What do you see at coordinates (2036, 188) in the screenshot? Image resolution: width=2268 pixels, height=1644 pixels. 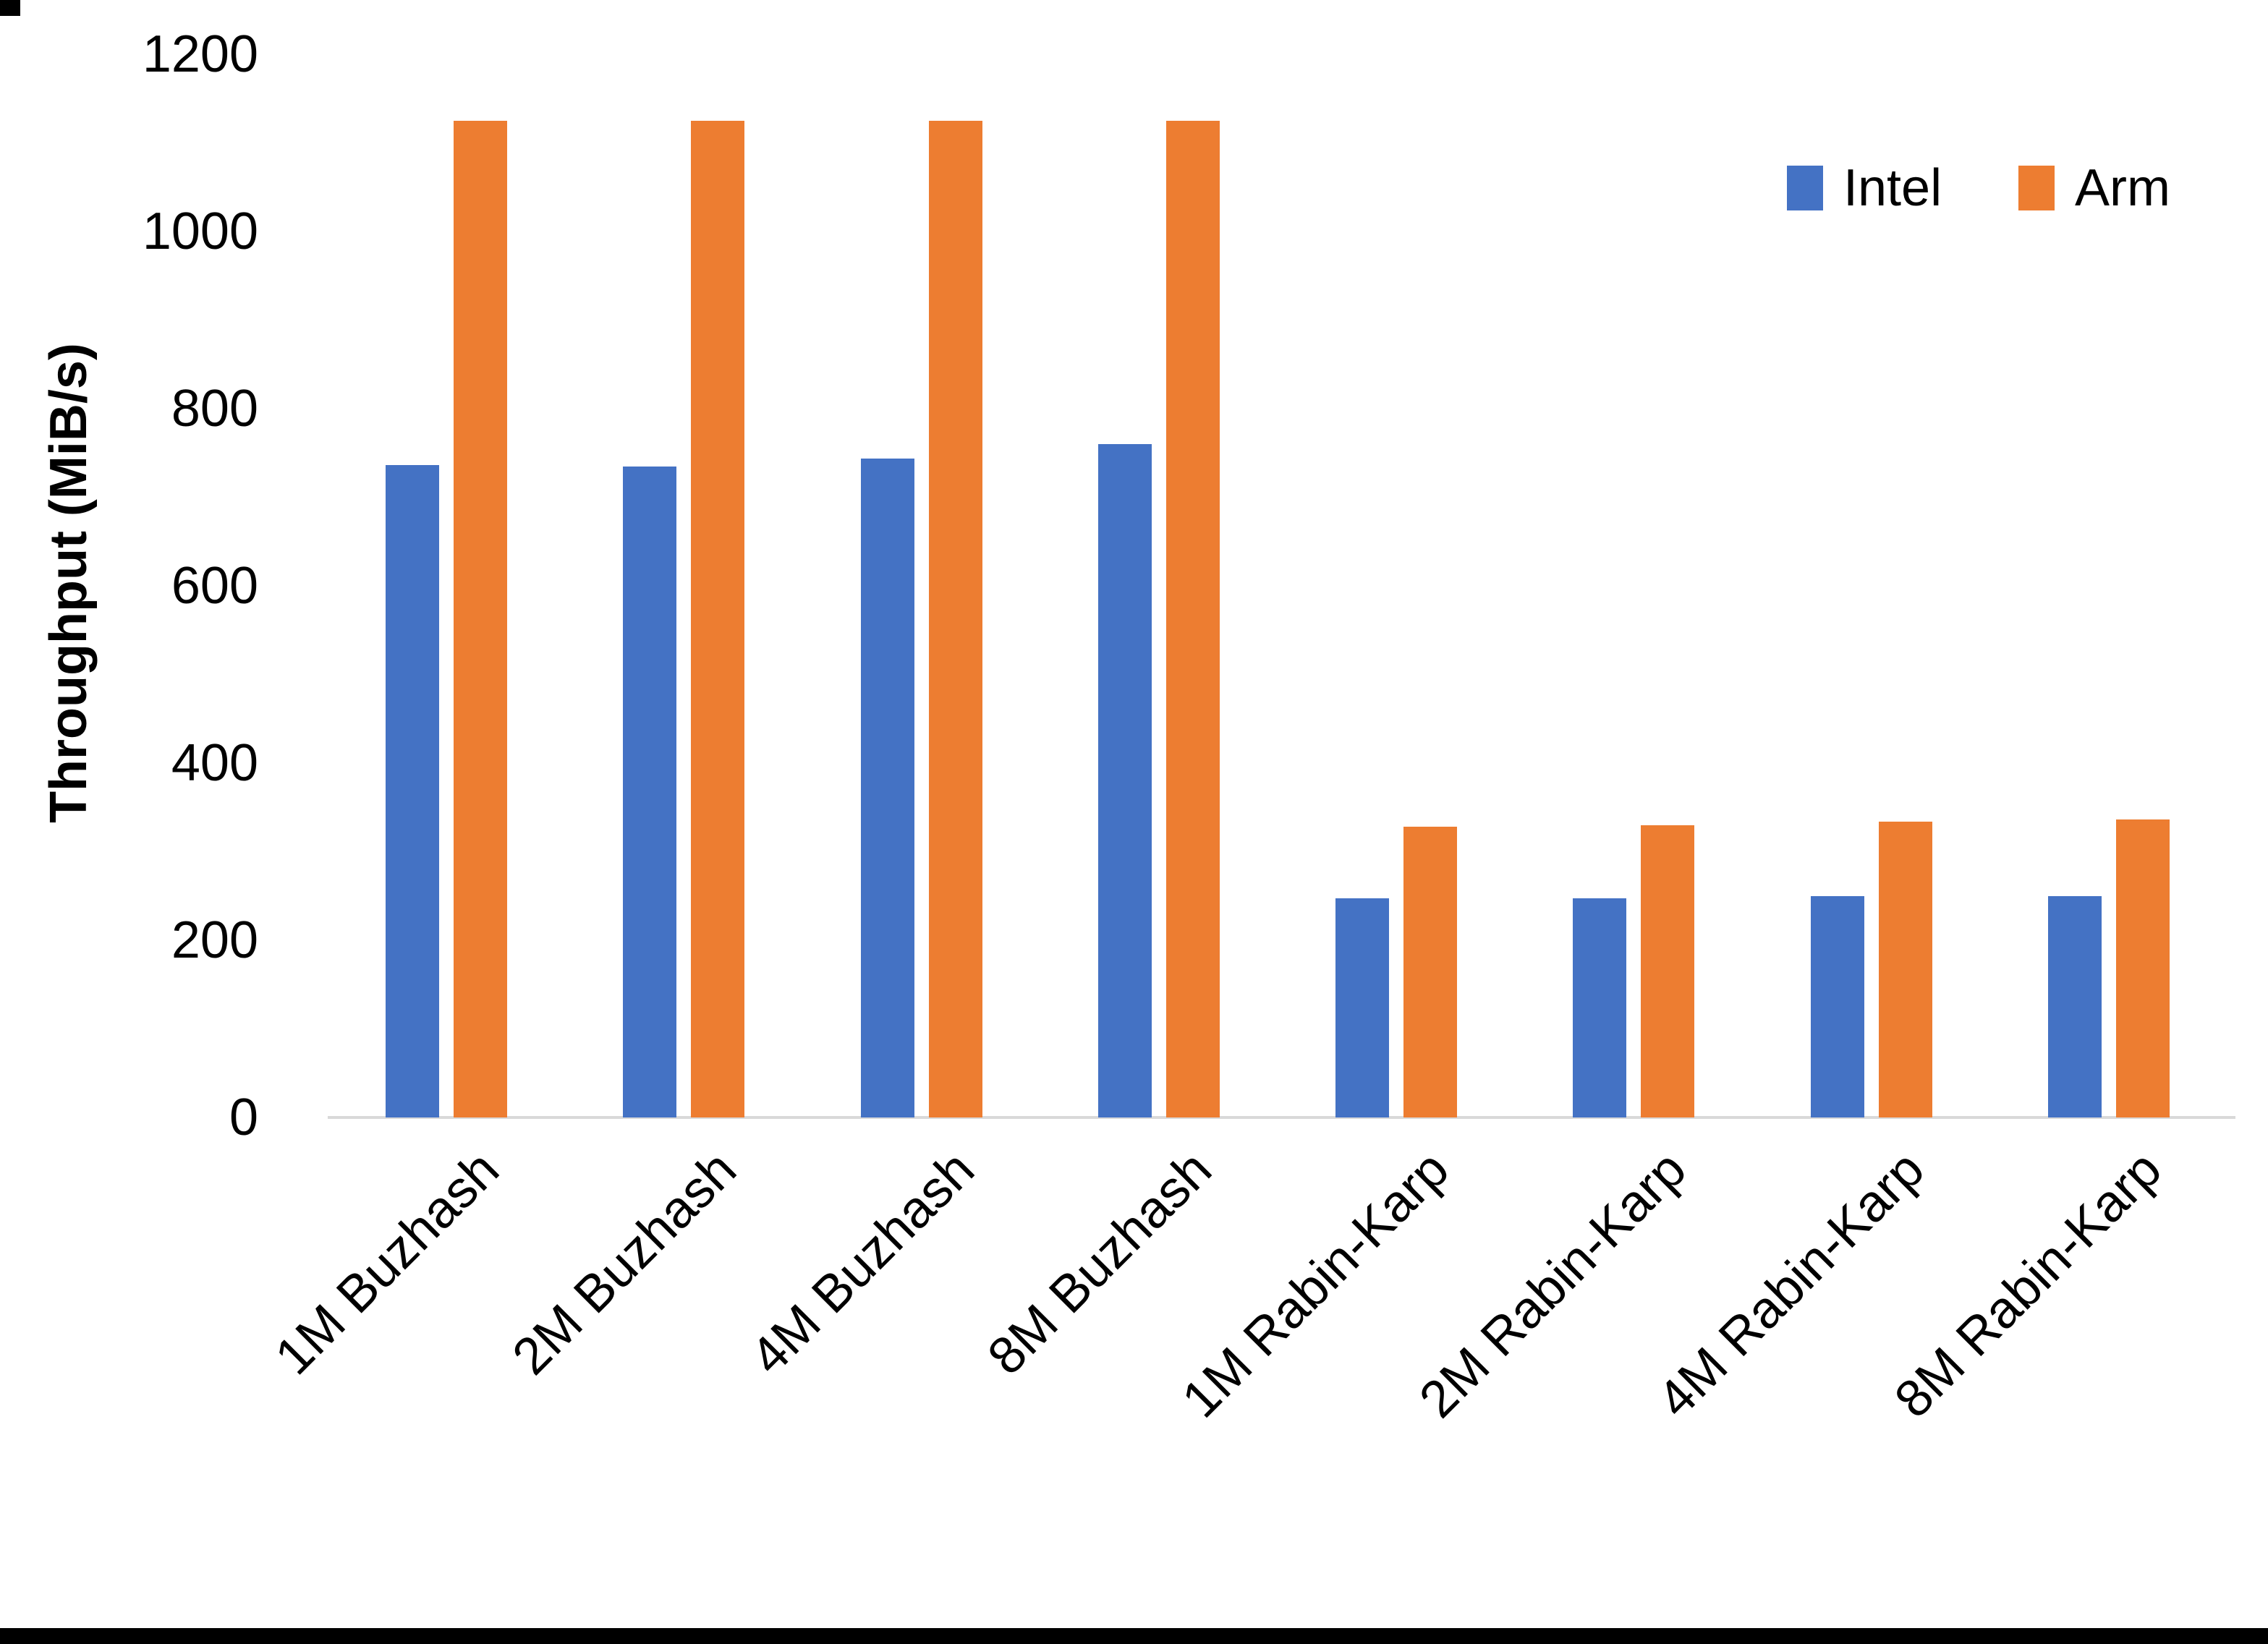 I see `legend-swatch-arm` at bounding box center [2036, 188].